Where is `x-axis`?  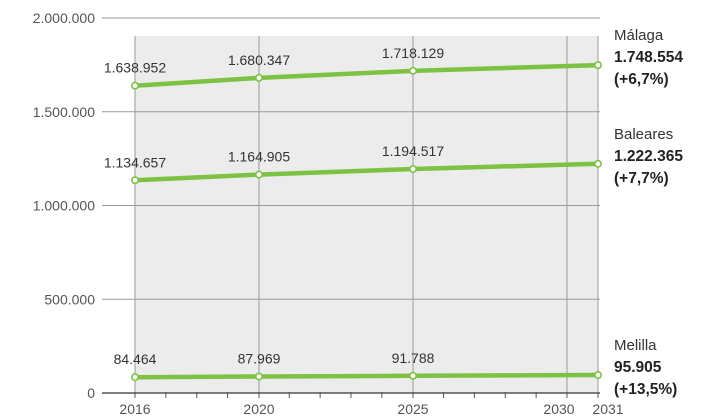 x-axis is located at coordinates (351, 395).